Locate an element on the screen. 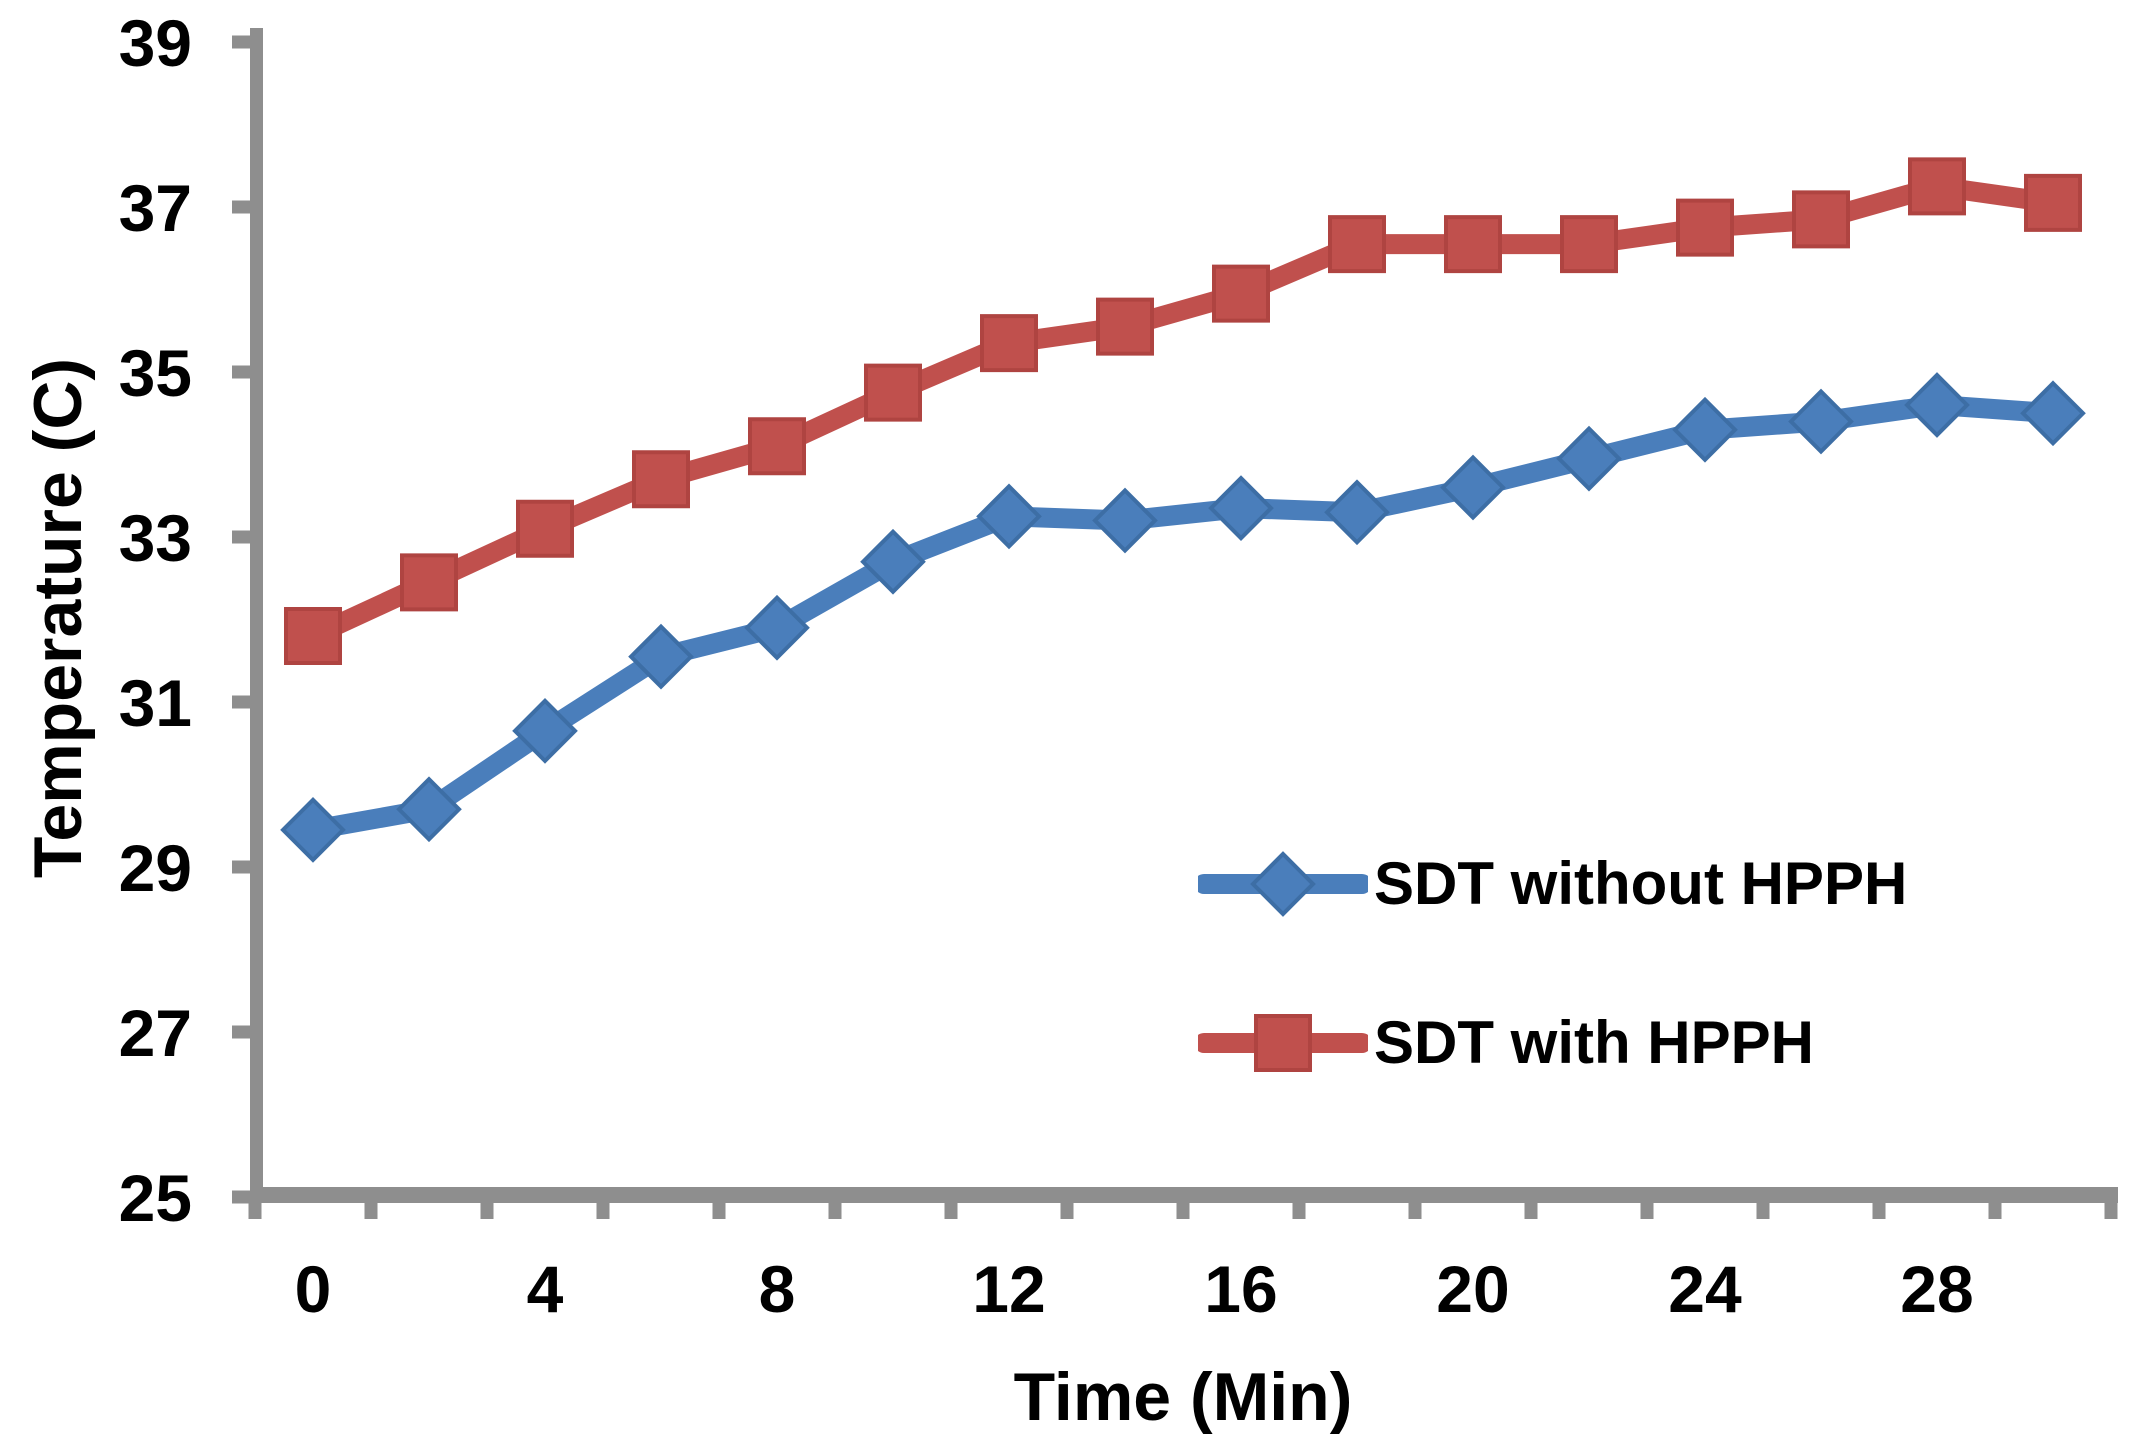 This screenshot has width=2146, height=1448. x-tick-label: 12 is located at coordinates (1008, 1289).